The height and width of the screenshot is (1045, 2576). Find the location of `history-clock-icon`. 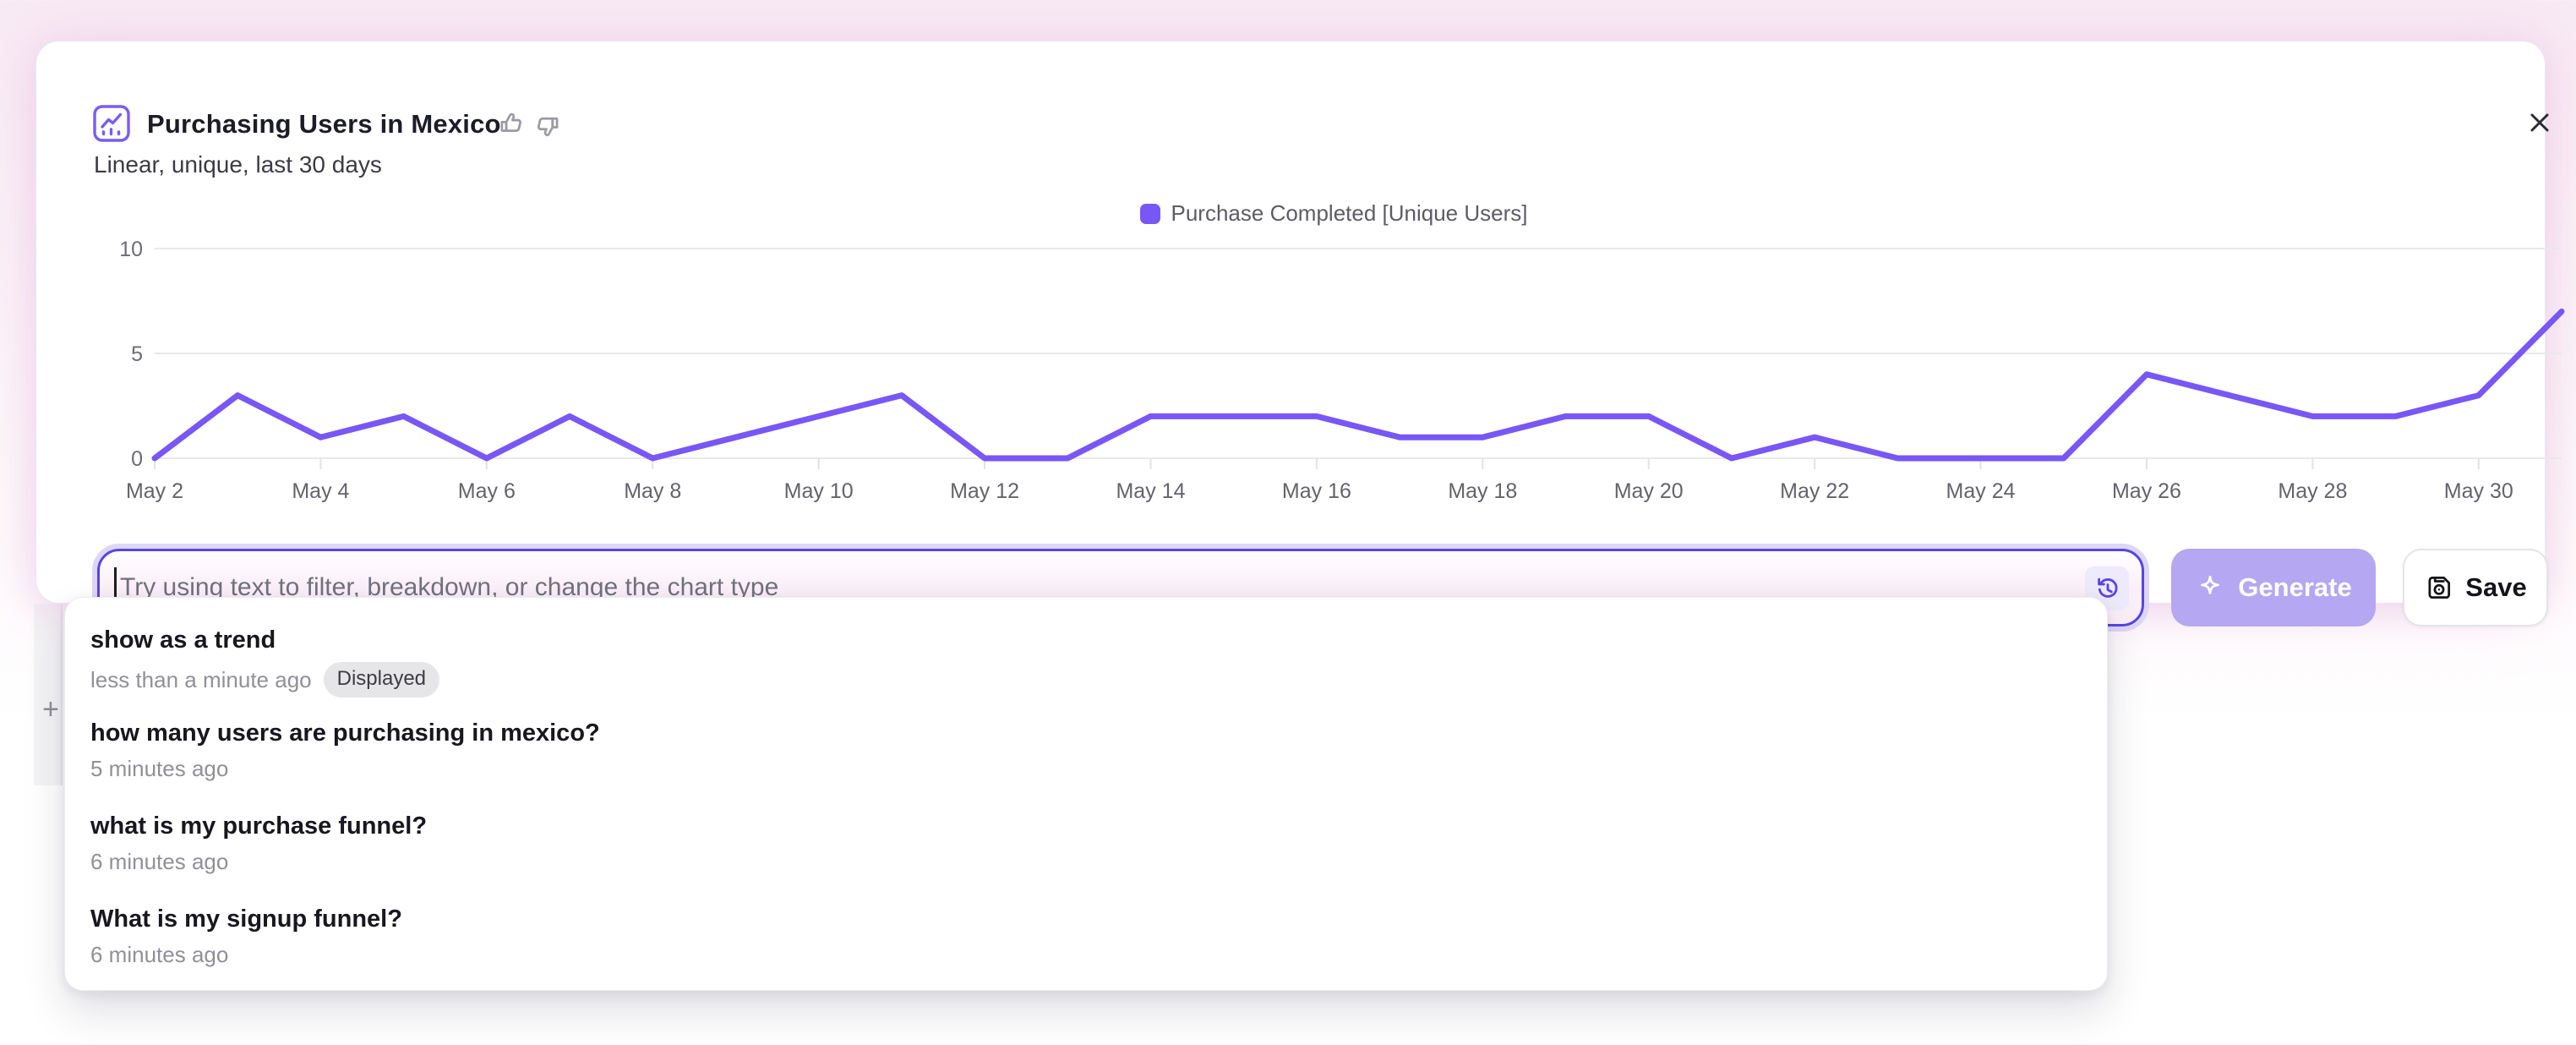

history-clock-icon is located at coordinates (2108, 587).